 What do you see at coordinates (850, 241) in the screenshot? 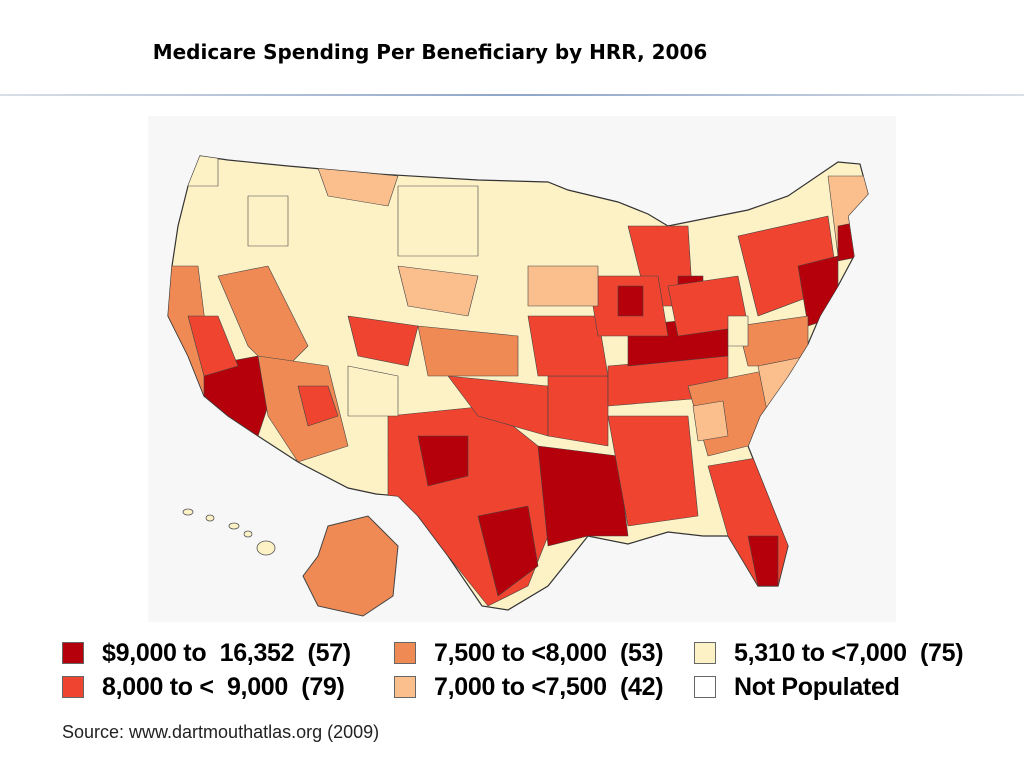
I see `region-boston` at bounding box center [850, 241].